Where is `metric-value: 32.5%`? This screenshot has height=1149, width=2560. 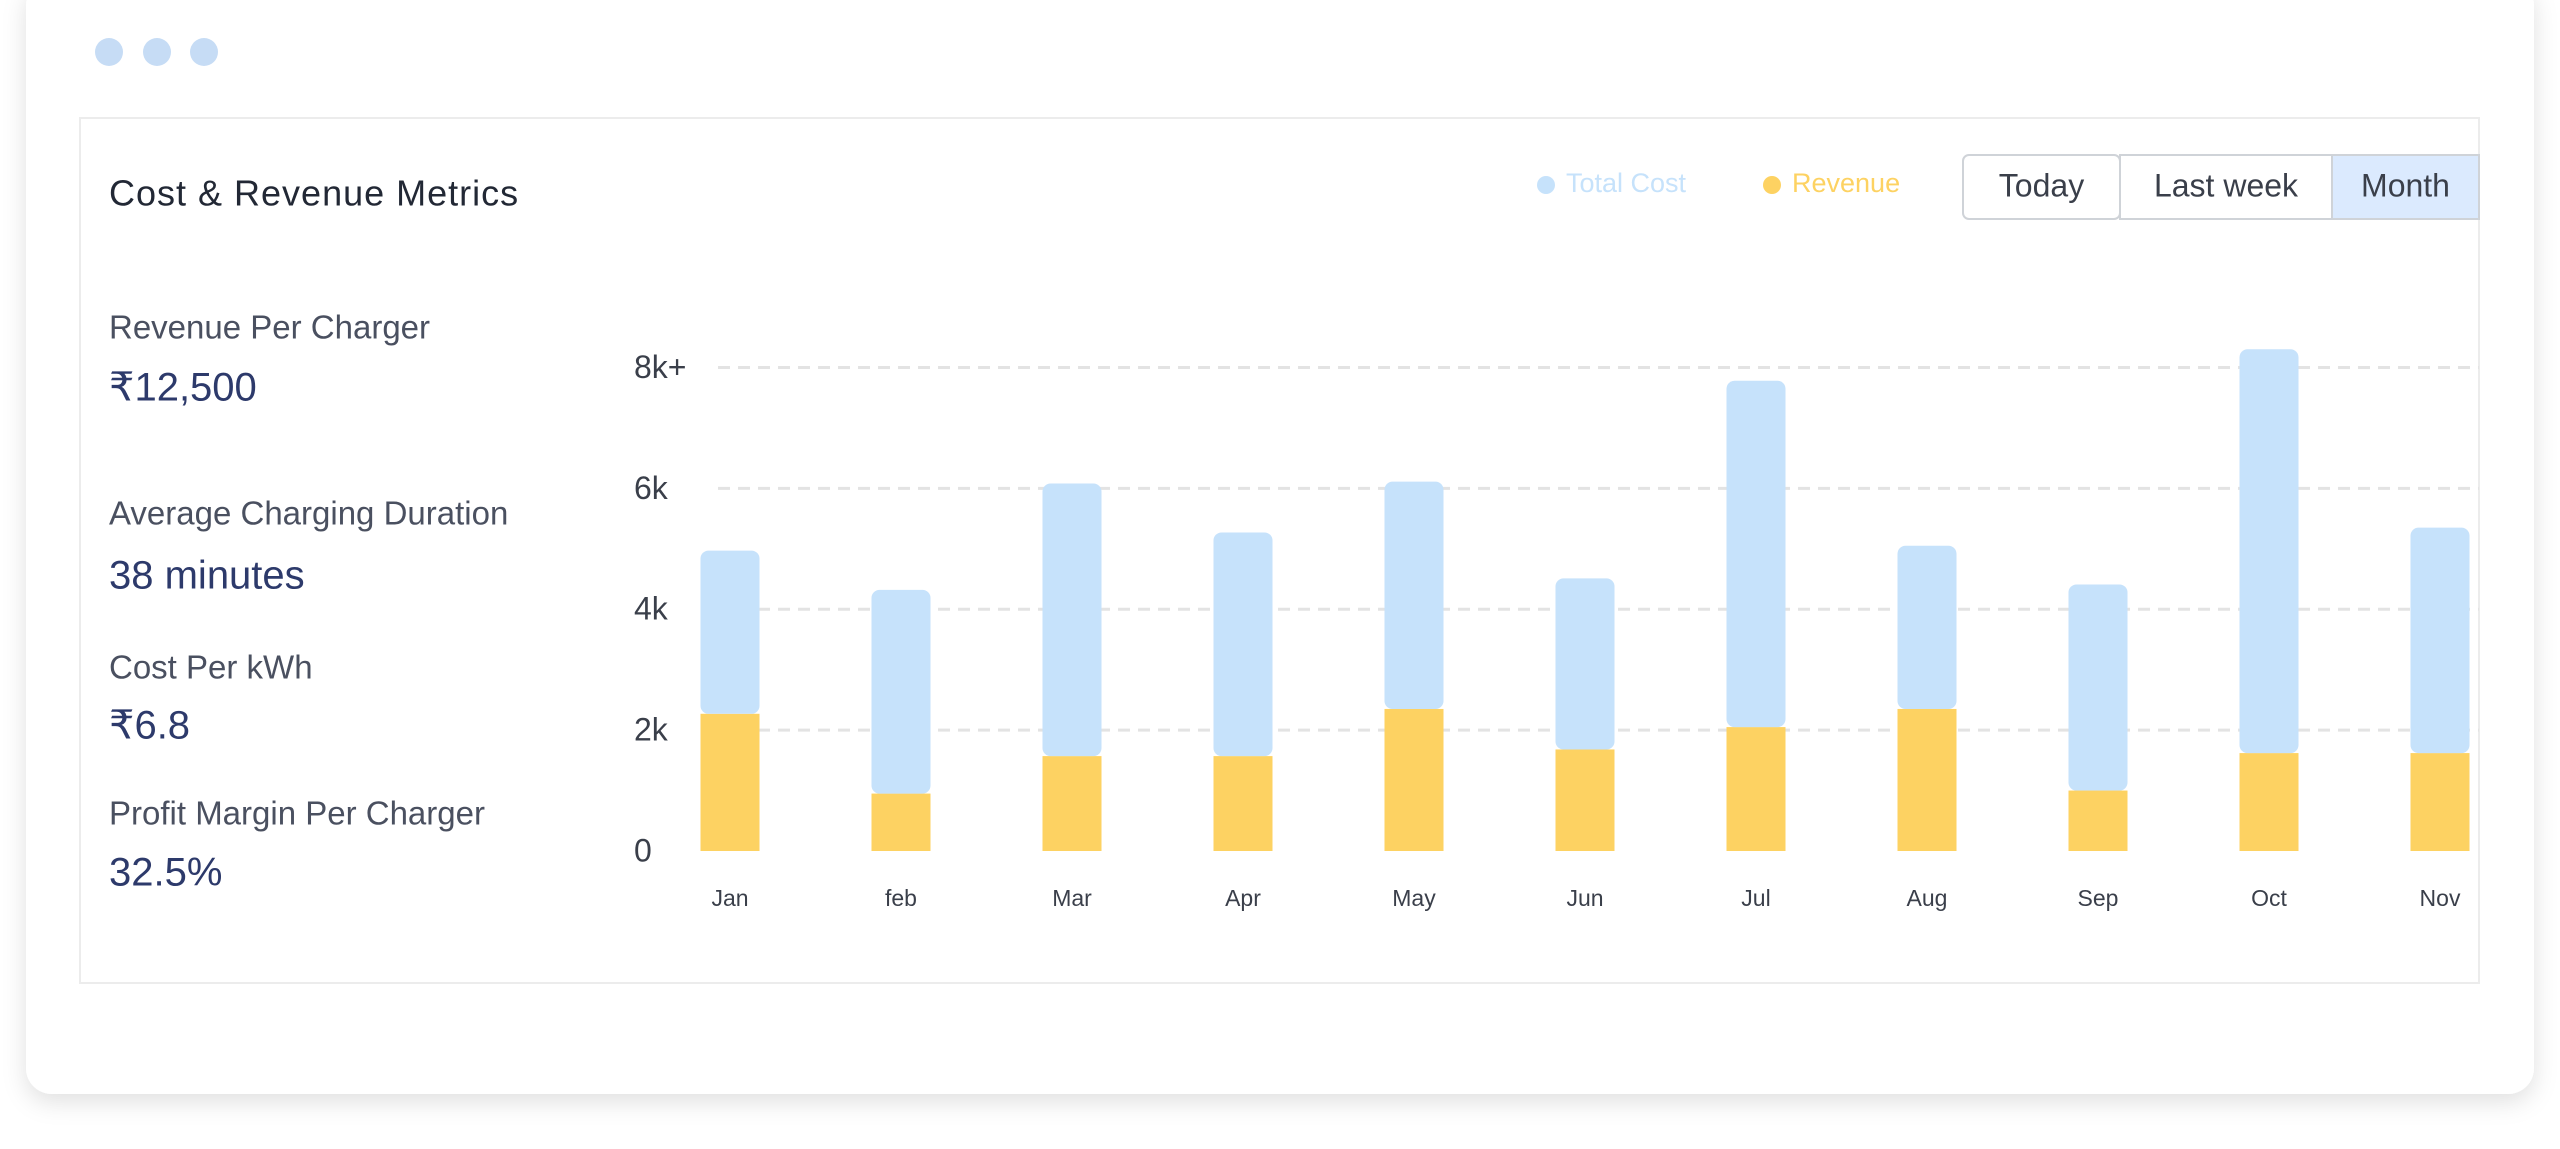 metric-value: 32.5% is located at coordinates (165, 873).